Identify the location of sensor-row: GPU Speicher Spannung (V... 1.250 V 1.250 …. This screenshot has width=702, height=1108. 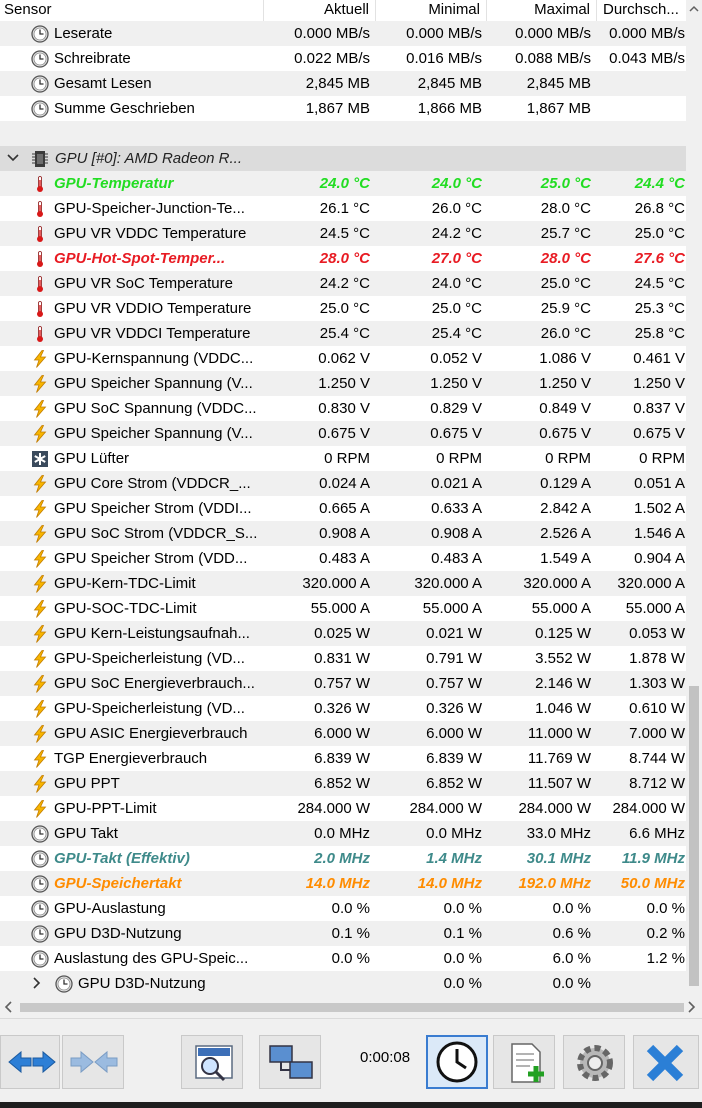
(343, 383).